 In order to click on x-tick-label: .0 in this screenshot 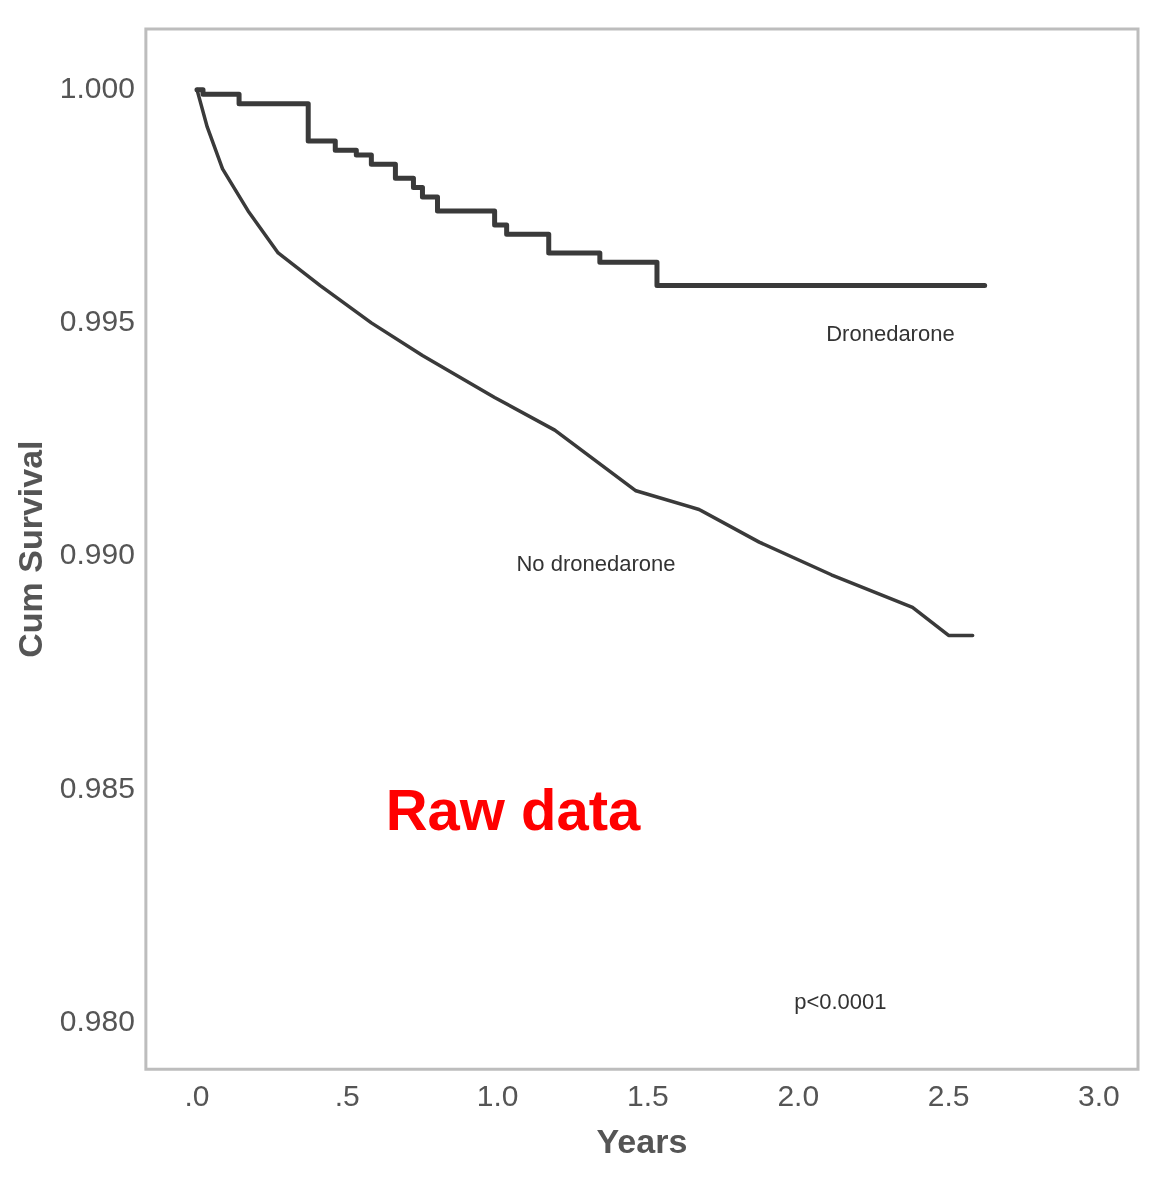, I will do `click(197, 1096)`.